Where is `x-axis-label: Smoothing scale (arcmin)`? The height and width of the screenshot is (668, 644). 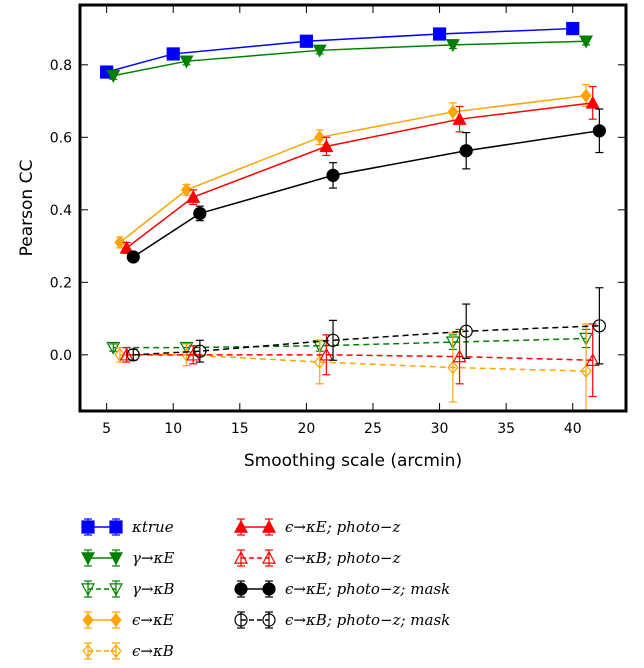
x-axis-label: Smoothing scale (arcmin) is located at coordinates (353, 461).